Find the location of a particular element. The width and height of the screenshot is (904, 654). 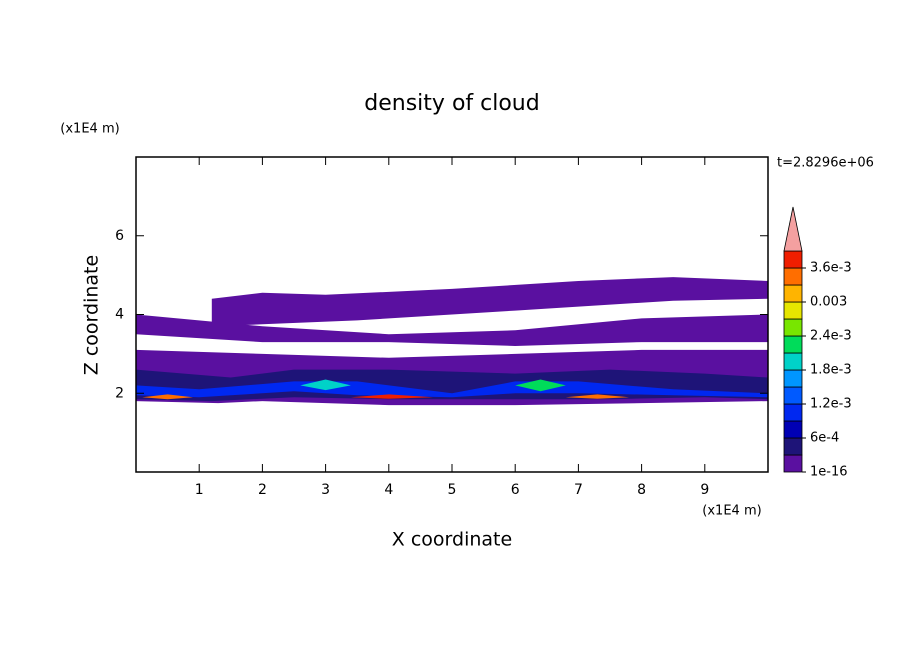

colorbar-label: 1.2e-3 is located at coordinates (831, 404).